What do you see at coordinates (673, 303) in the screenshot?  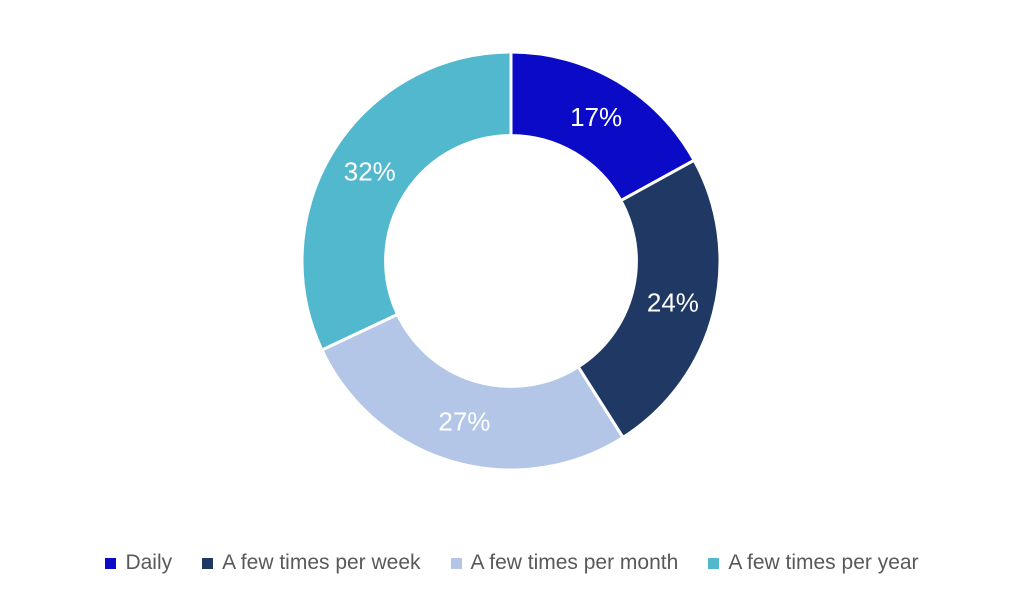 I see `slice-data-label-1: 24%` at bounding box center [673, 303].